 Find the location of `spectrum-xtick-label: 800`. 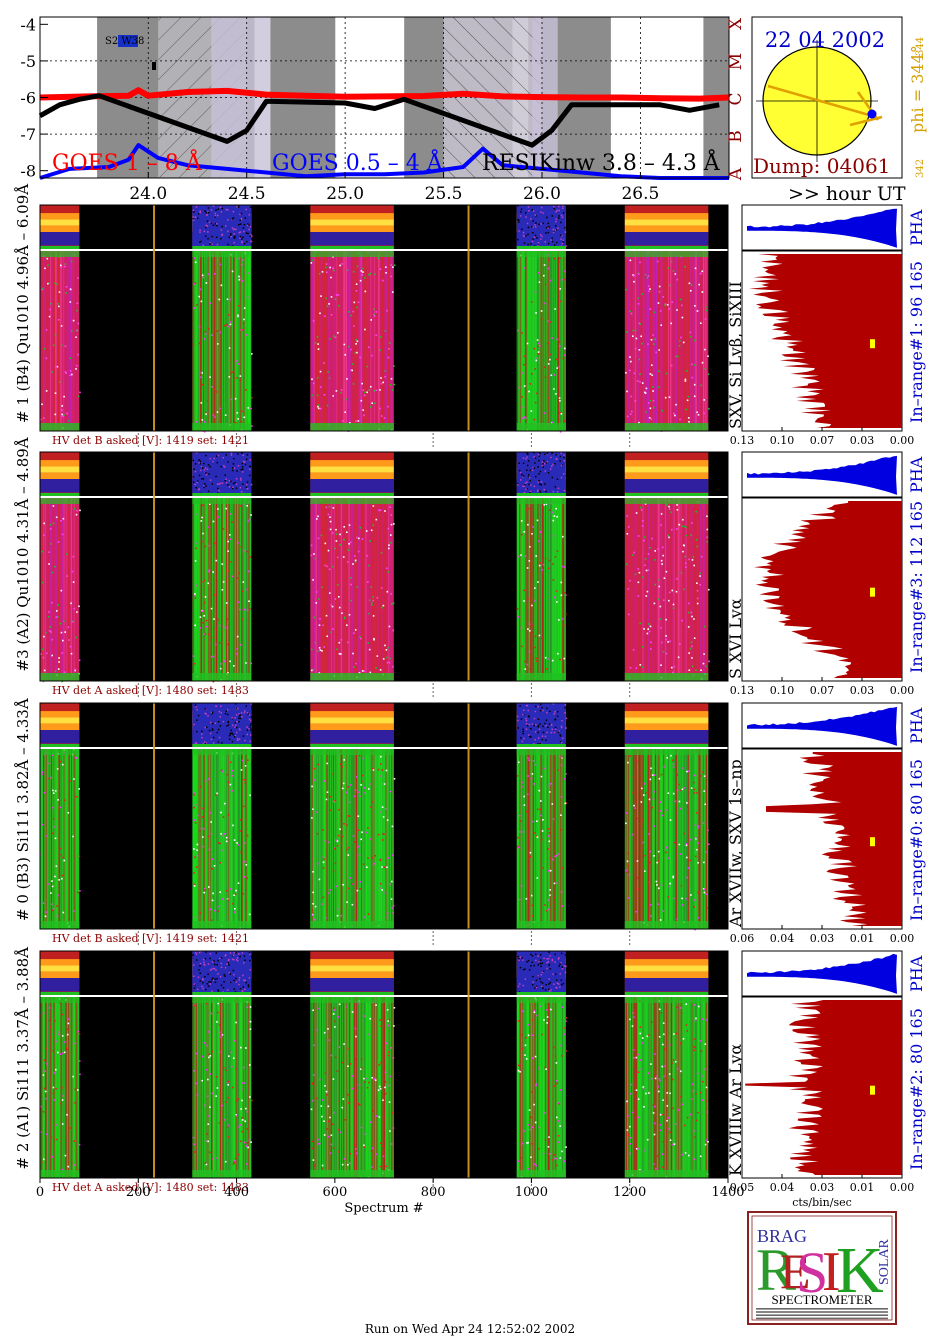

spectrum-xtick-label: 800 is located at coordinates (433, 1192).